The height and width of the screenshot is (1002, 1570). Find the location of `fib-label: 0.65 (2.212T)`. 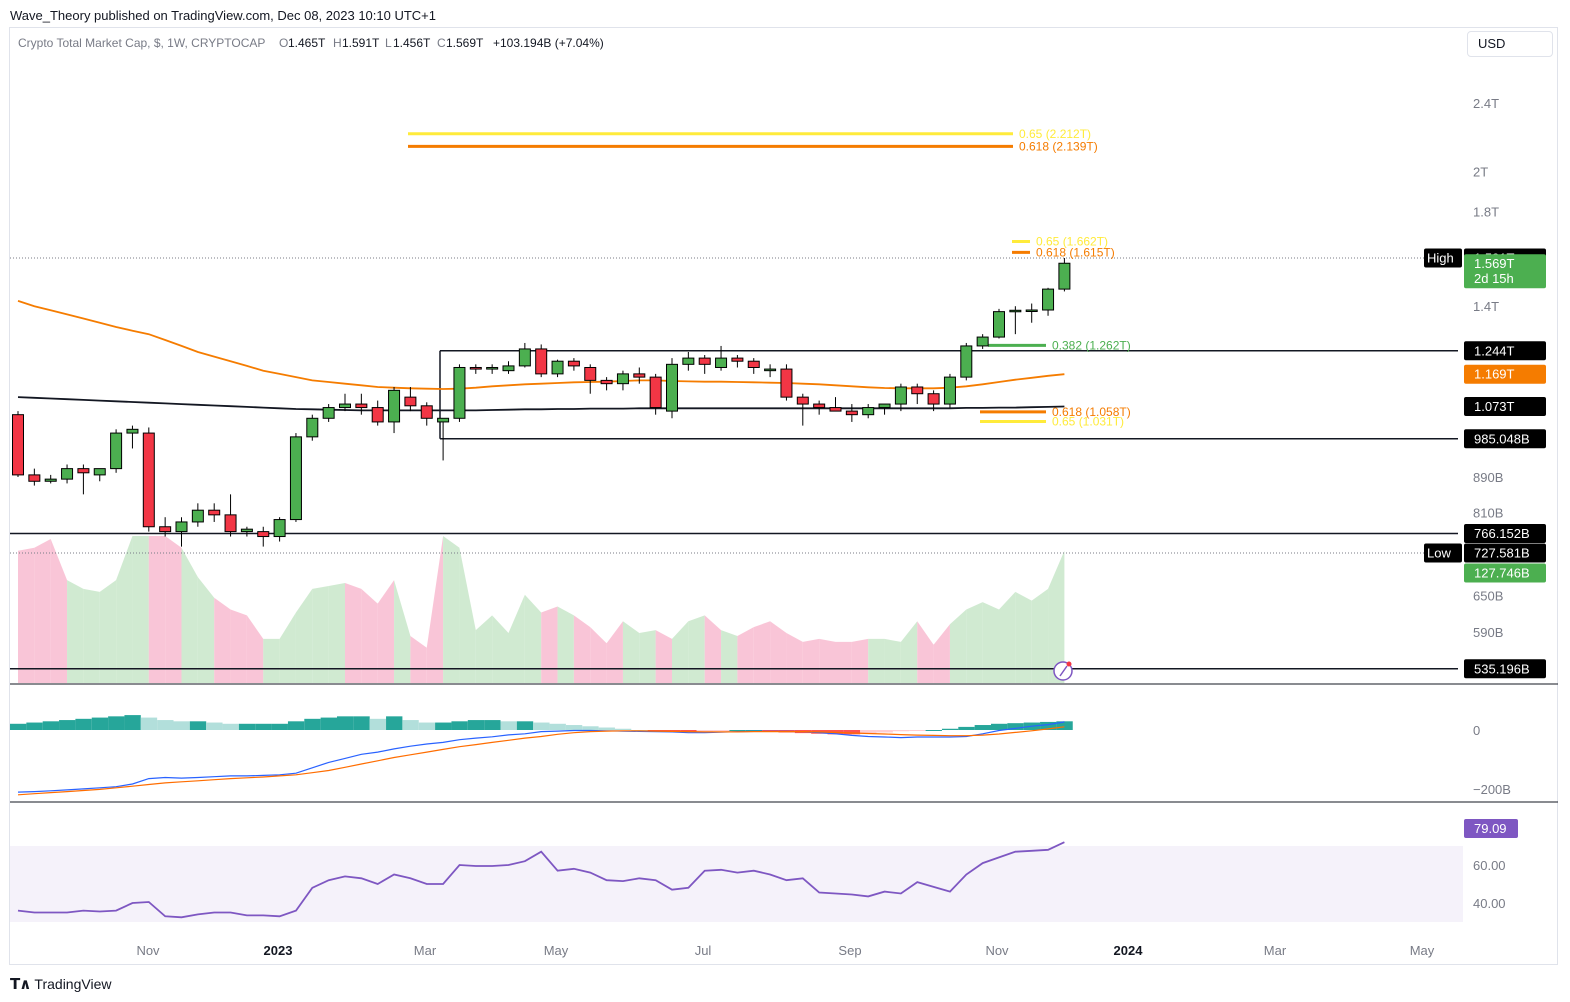

fib-label: 0.65 (2.212T) is located at coordinates (1055, 134).